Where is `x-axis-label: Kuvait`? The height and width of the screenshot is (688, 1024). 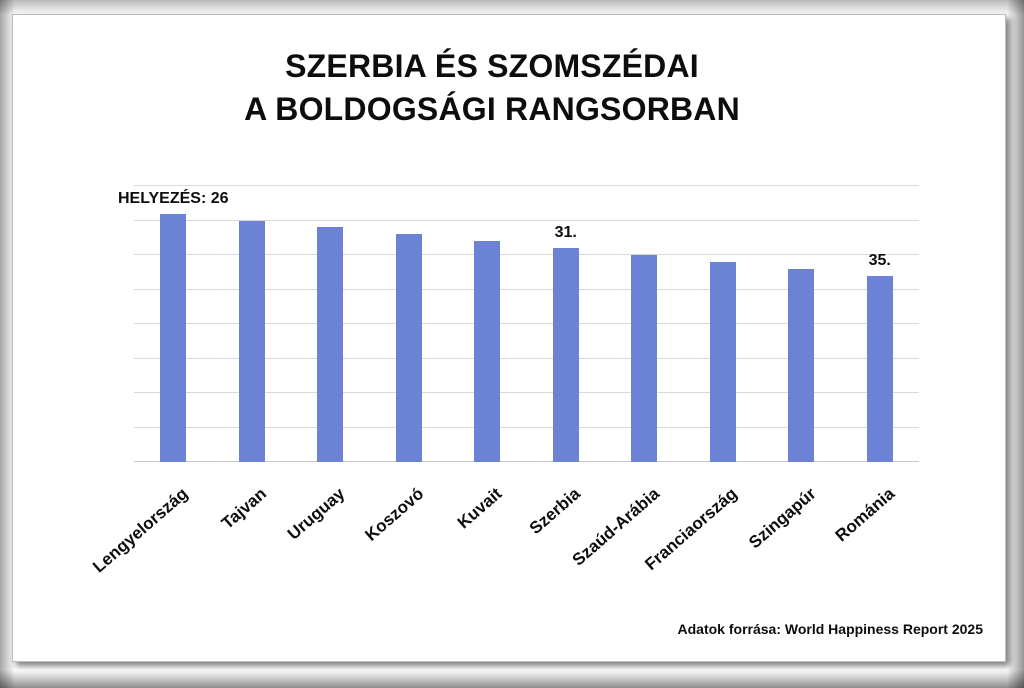
x-axis-label: Kuvait is located at coordinates (480, 508).